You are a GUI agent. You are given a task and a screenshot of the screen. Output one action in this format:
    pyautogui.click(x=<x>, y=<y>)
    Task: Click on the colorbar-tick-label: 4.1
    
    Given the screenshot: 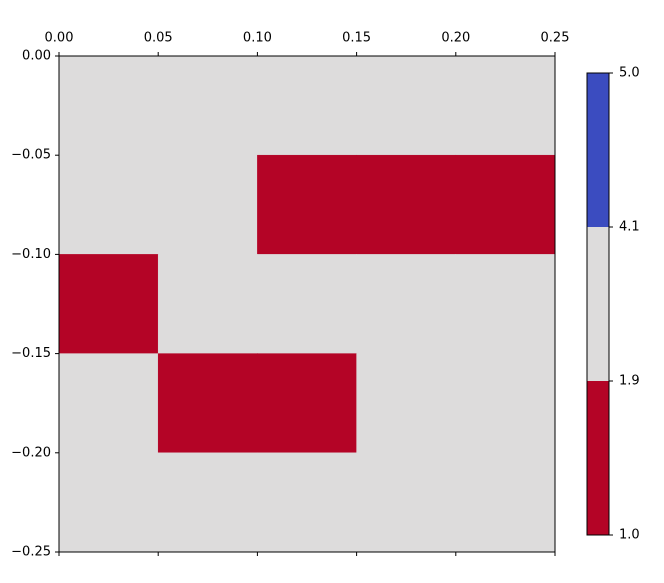 What is the action you would take?
    pyautogui.click(x=629, y=227)
    